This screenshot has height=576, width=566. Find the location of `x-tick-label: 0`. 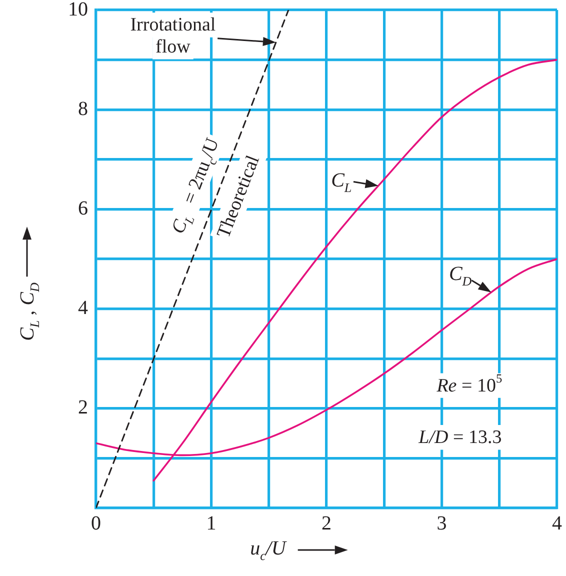

x-tick-label: 0 is located at coordinates (96, 523).